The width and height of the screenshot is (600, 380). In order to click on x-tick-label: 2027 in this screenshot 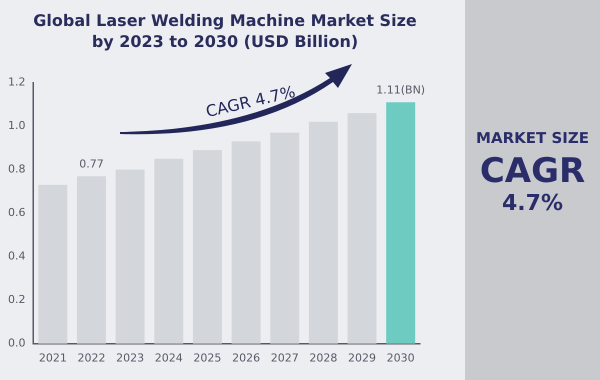, I will do `click(284, 357)`.